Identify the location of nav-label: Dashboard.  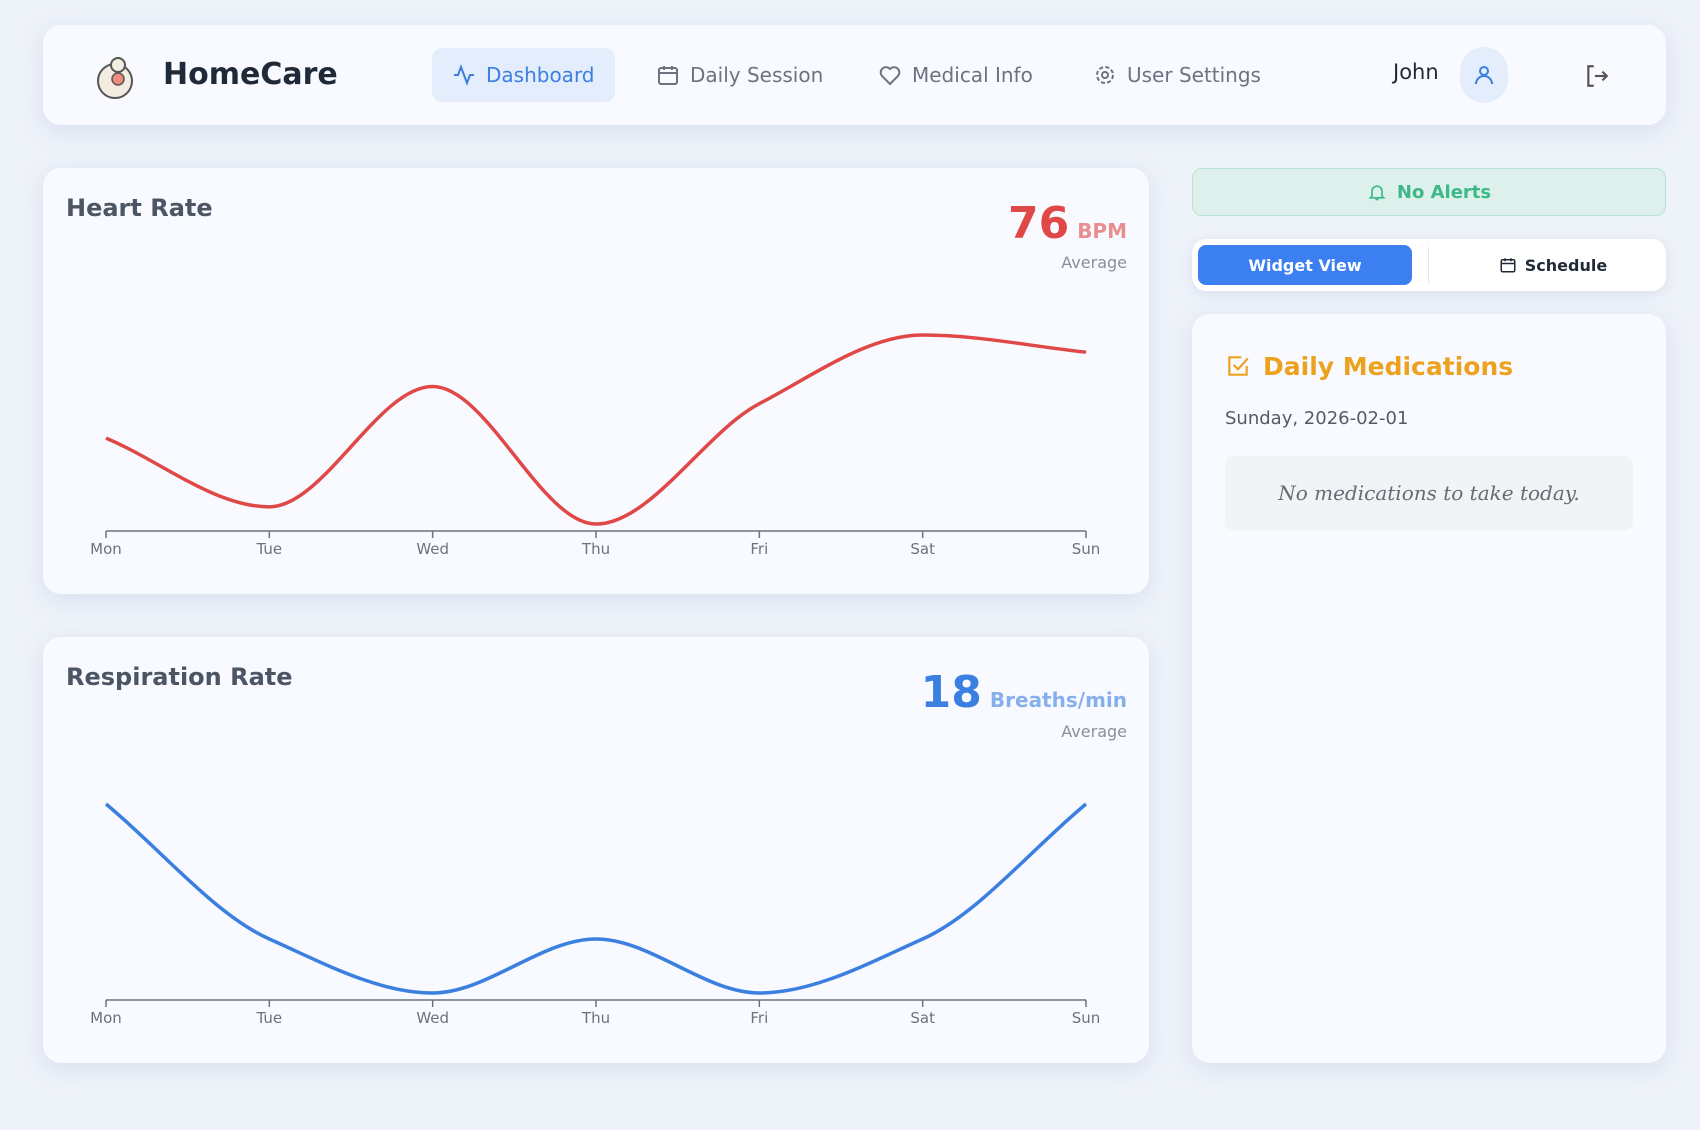
(540, 75).